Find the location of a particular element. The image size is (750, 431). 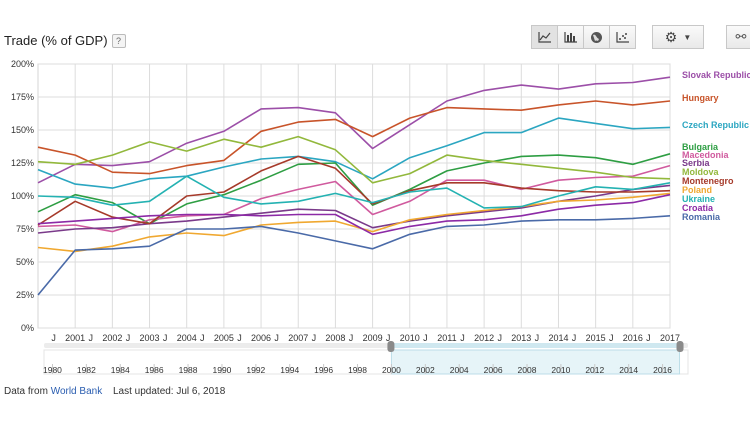

timeline-year-label: 1984 is located at coordinates (120, 370).